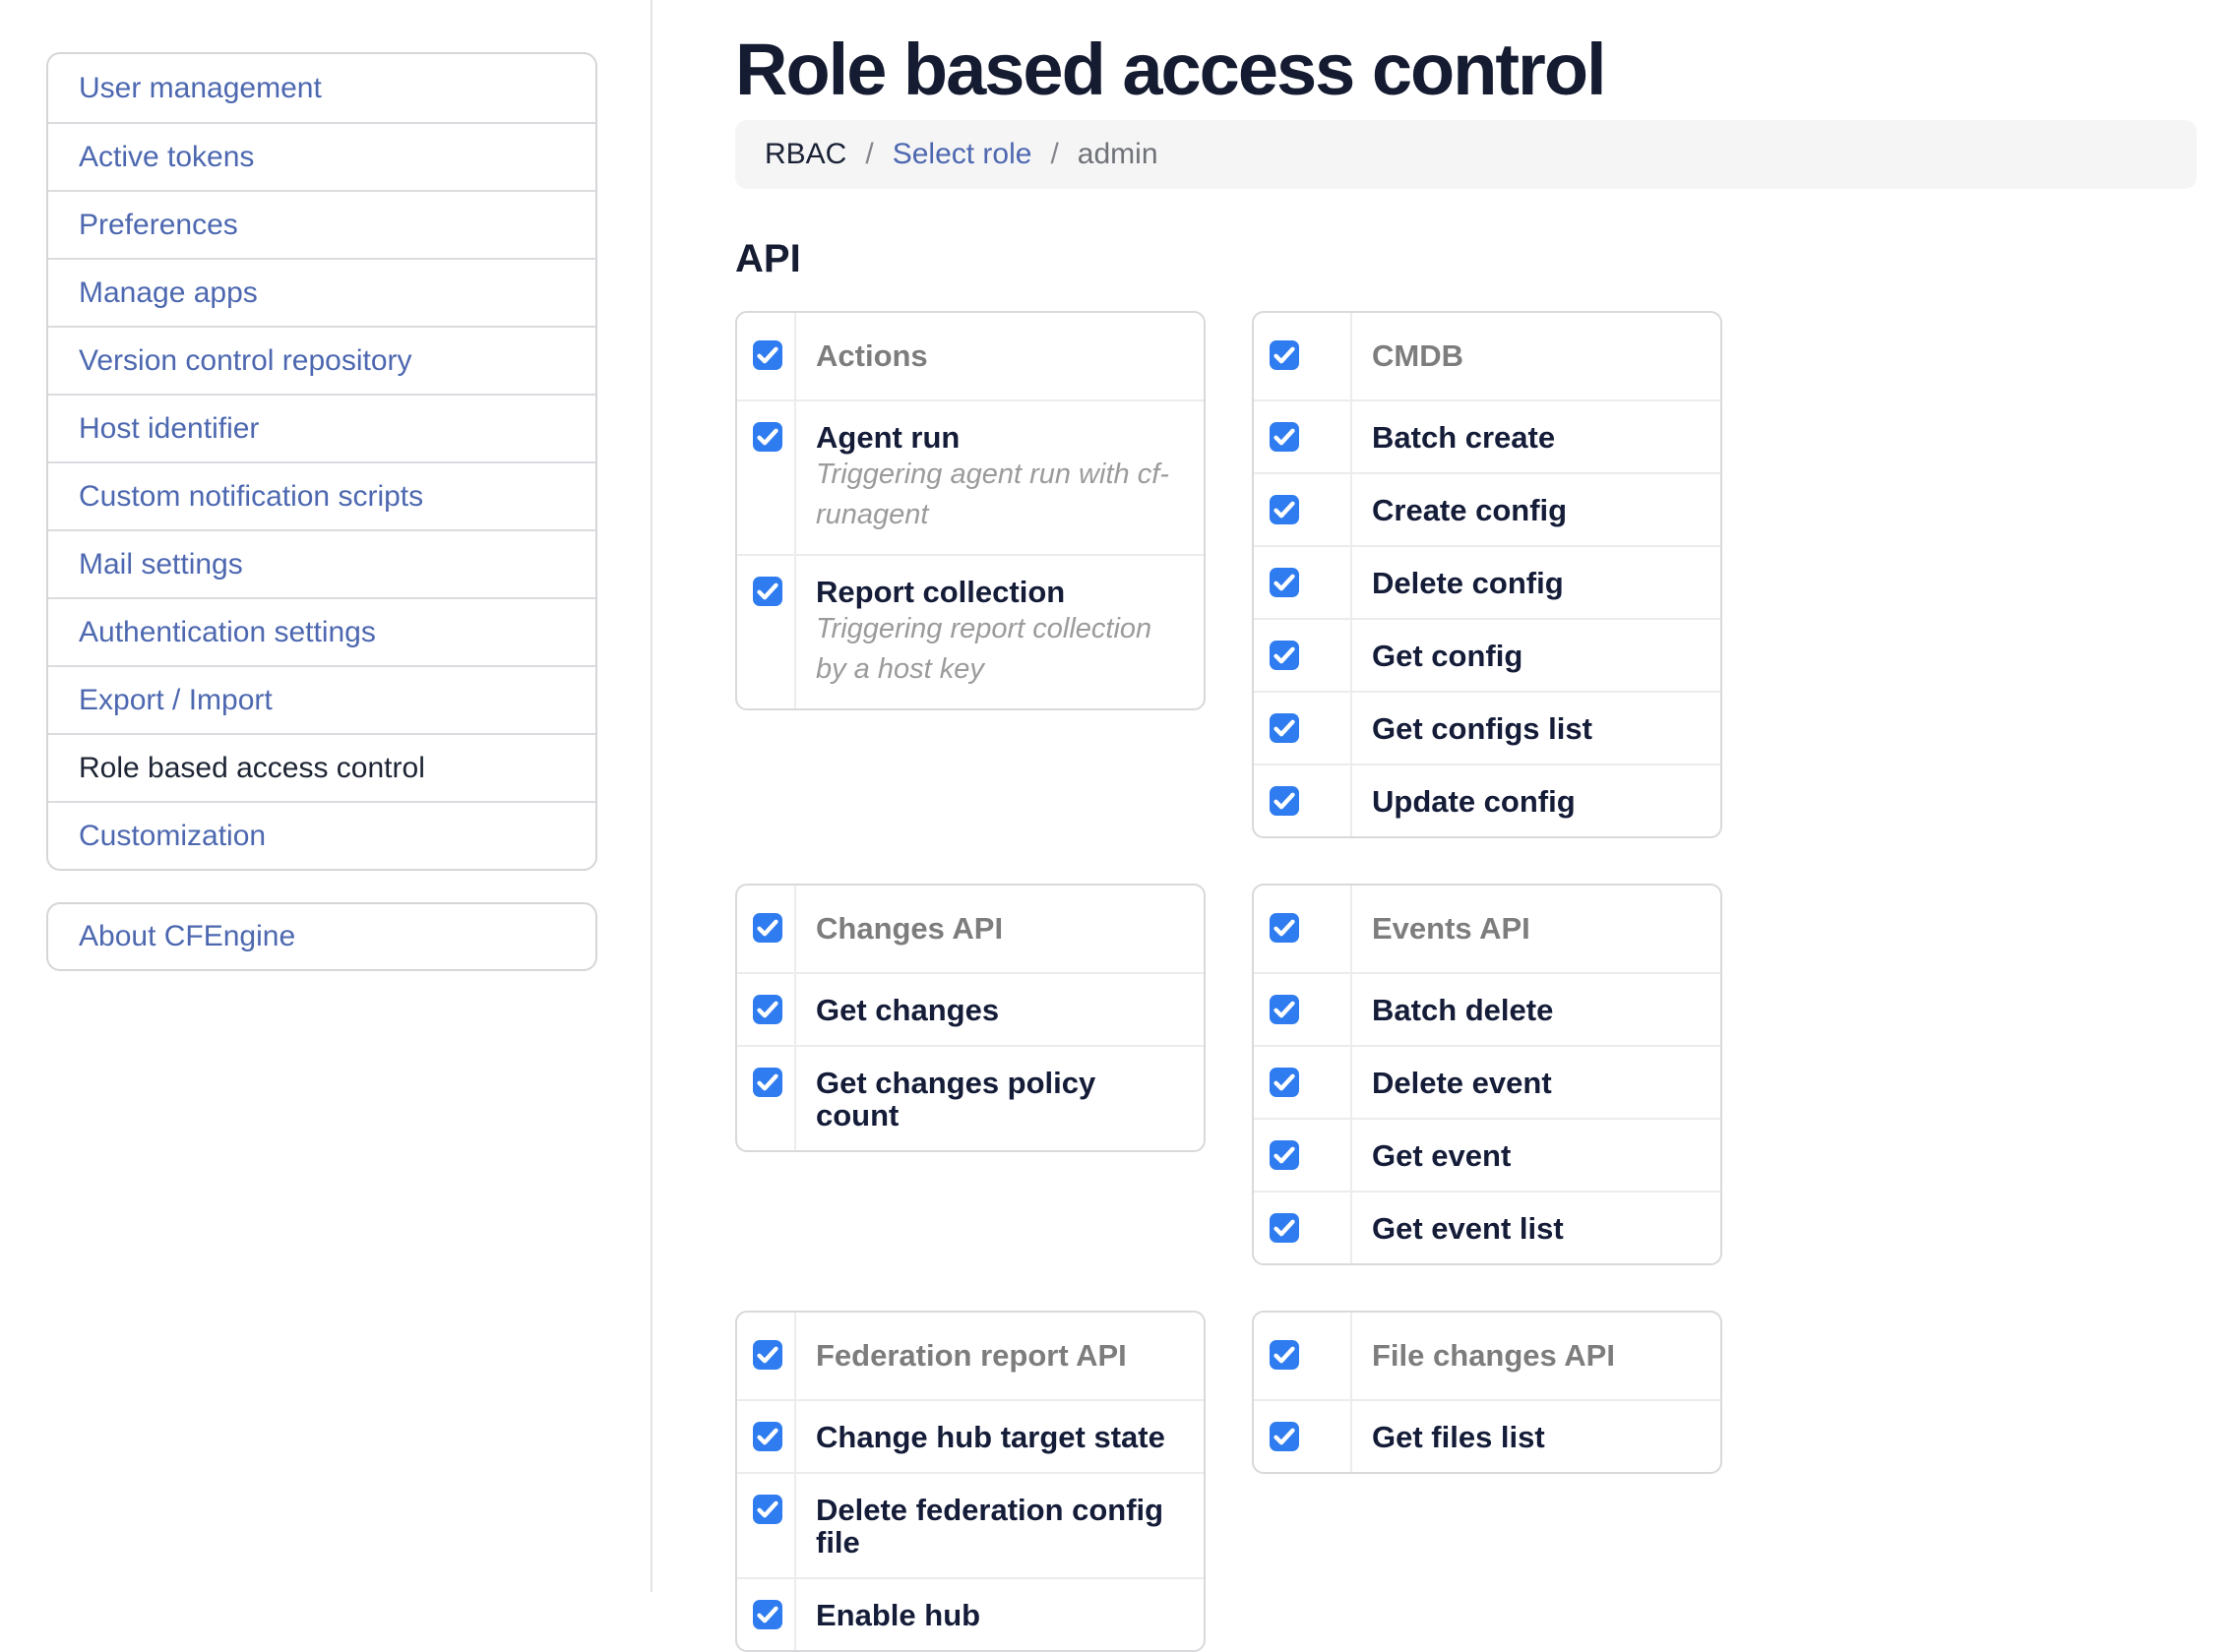  What do you see at coordinates (767, 591) in the screenshot?
I see `report-collection-checkbox` at bounding box center [767, 591].